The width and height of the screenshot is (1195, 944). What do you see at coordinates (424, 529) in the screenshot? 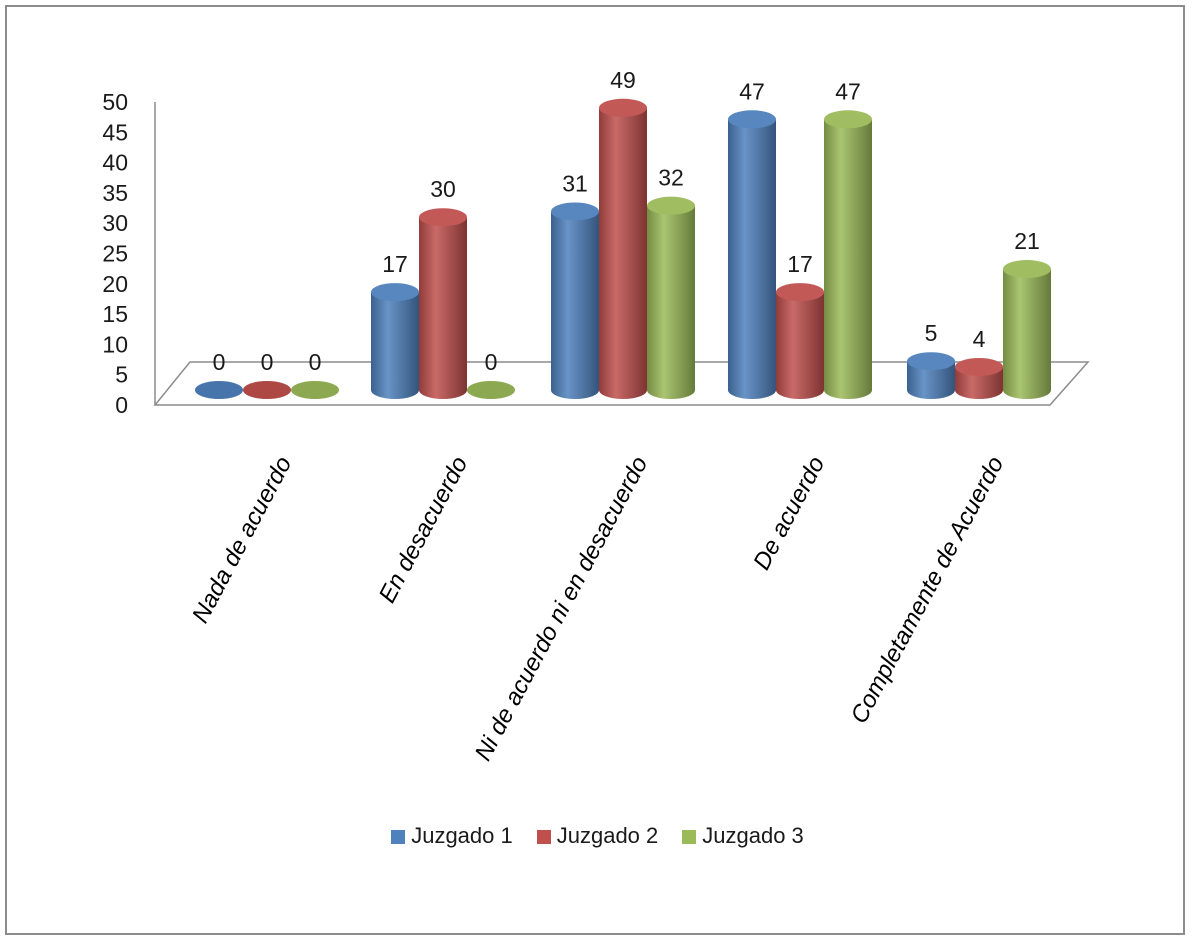
I see `category-label: En desacuerdo` at bounding box center [424, 529].